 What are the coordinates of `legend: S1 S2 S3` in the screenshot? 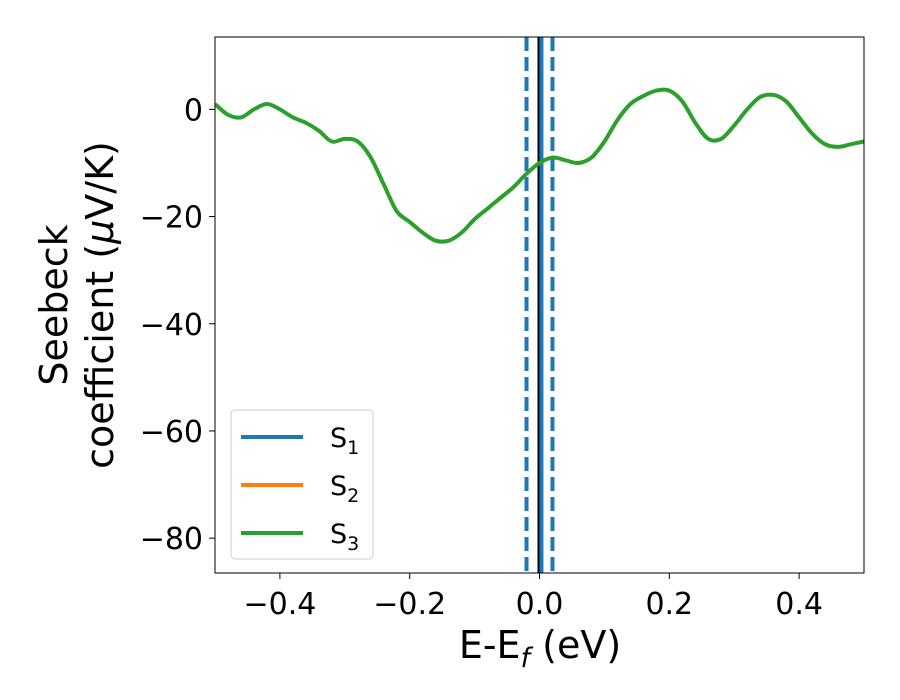 It's located at (302, 484).